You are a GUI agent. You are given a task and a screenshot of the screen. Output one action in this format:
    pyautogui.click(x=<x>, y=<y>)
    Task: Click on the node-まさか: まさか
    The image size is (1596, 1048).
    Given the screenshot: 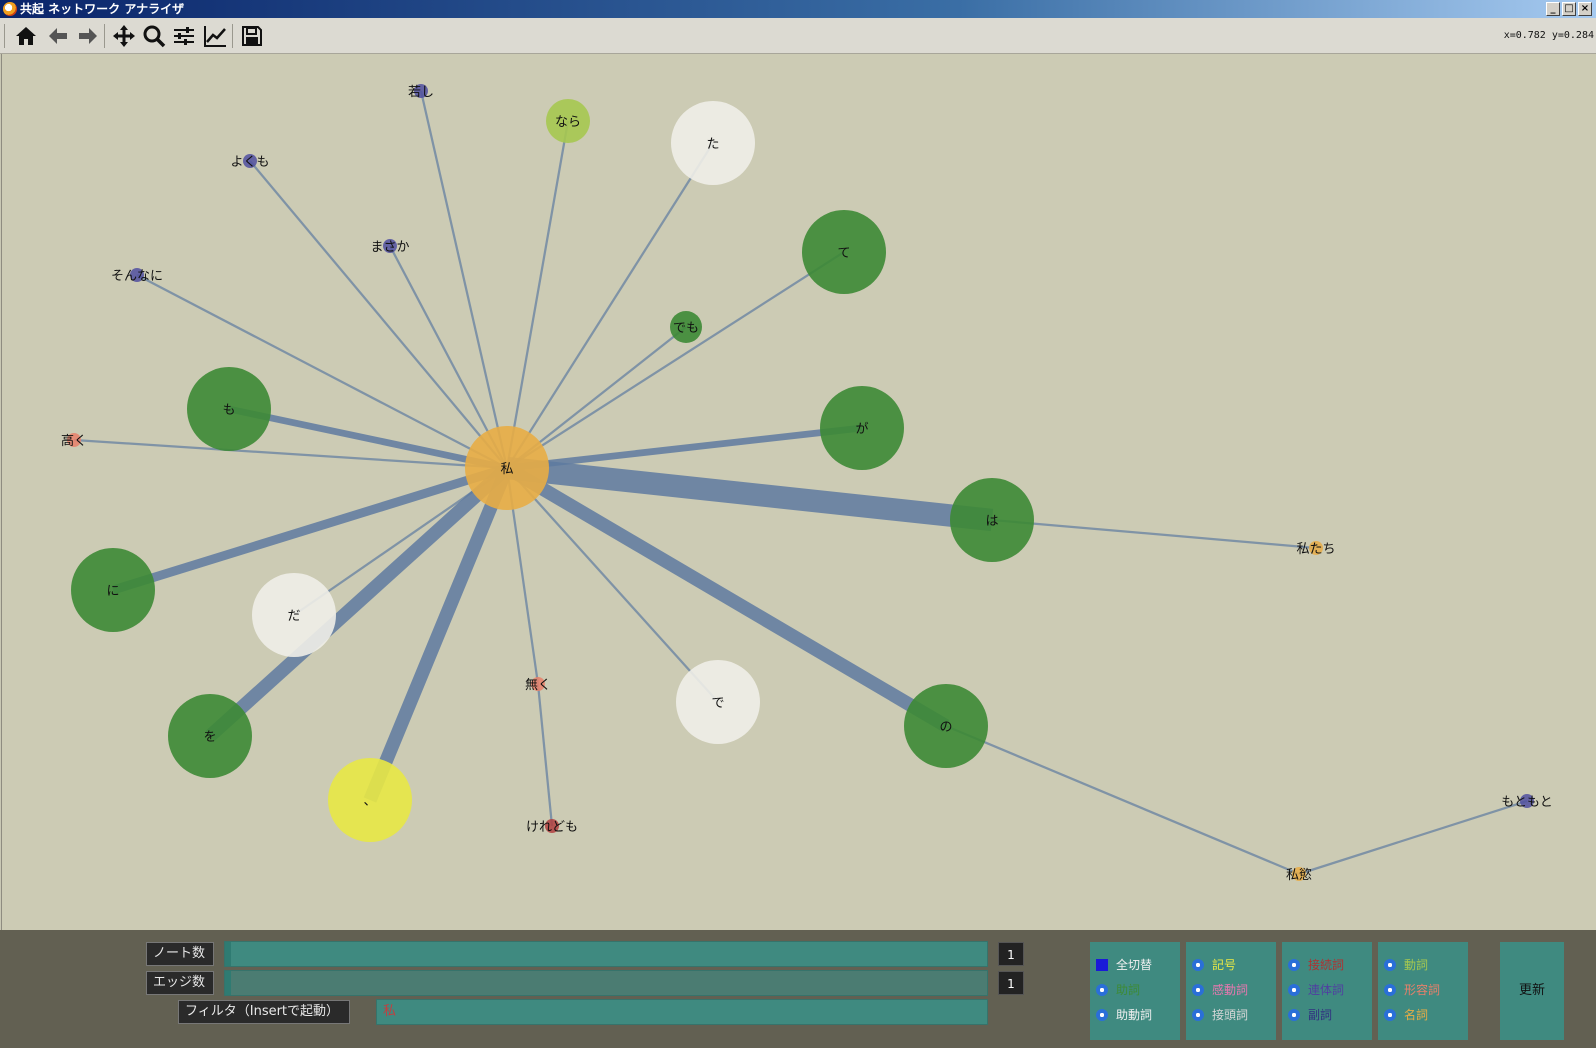 What is the action you would take?
    pyautogui.click(x=390, y=247)
    